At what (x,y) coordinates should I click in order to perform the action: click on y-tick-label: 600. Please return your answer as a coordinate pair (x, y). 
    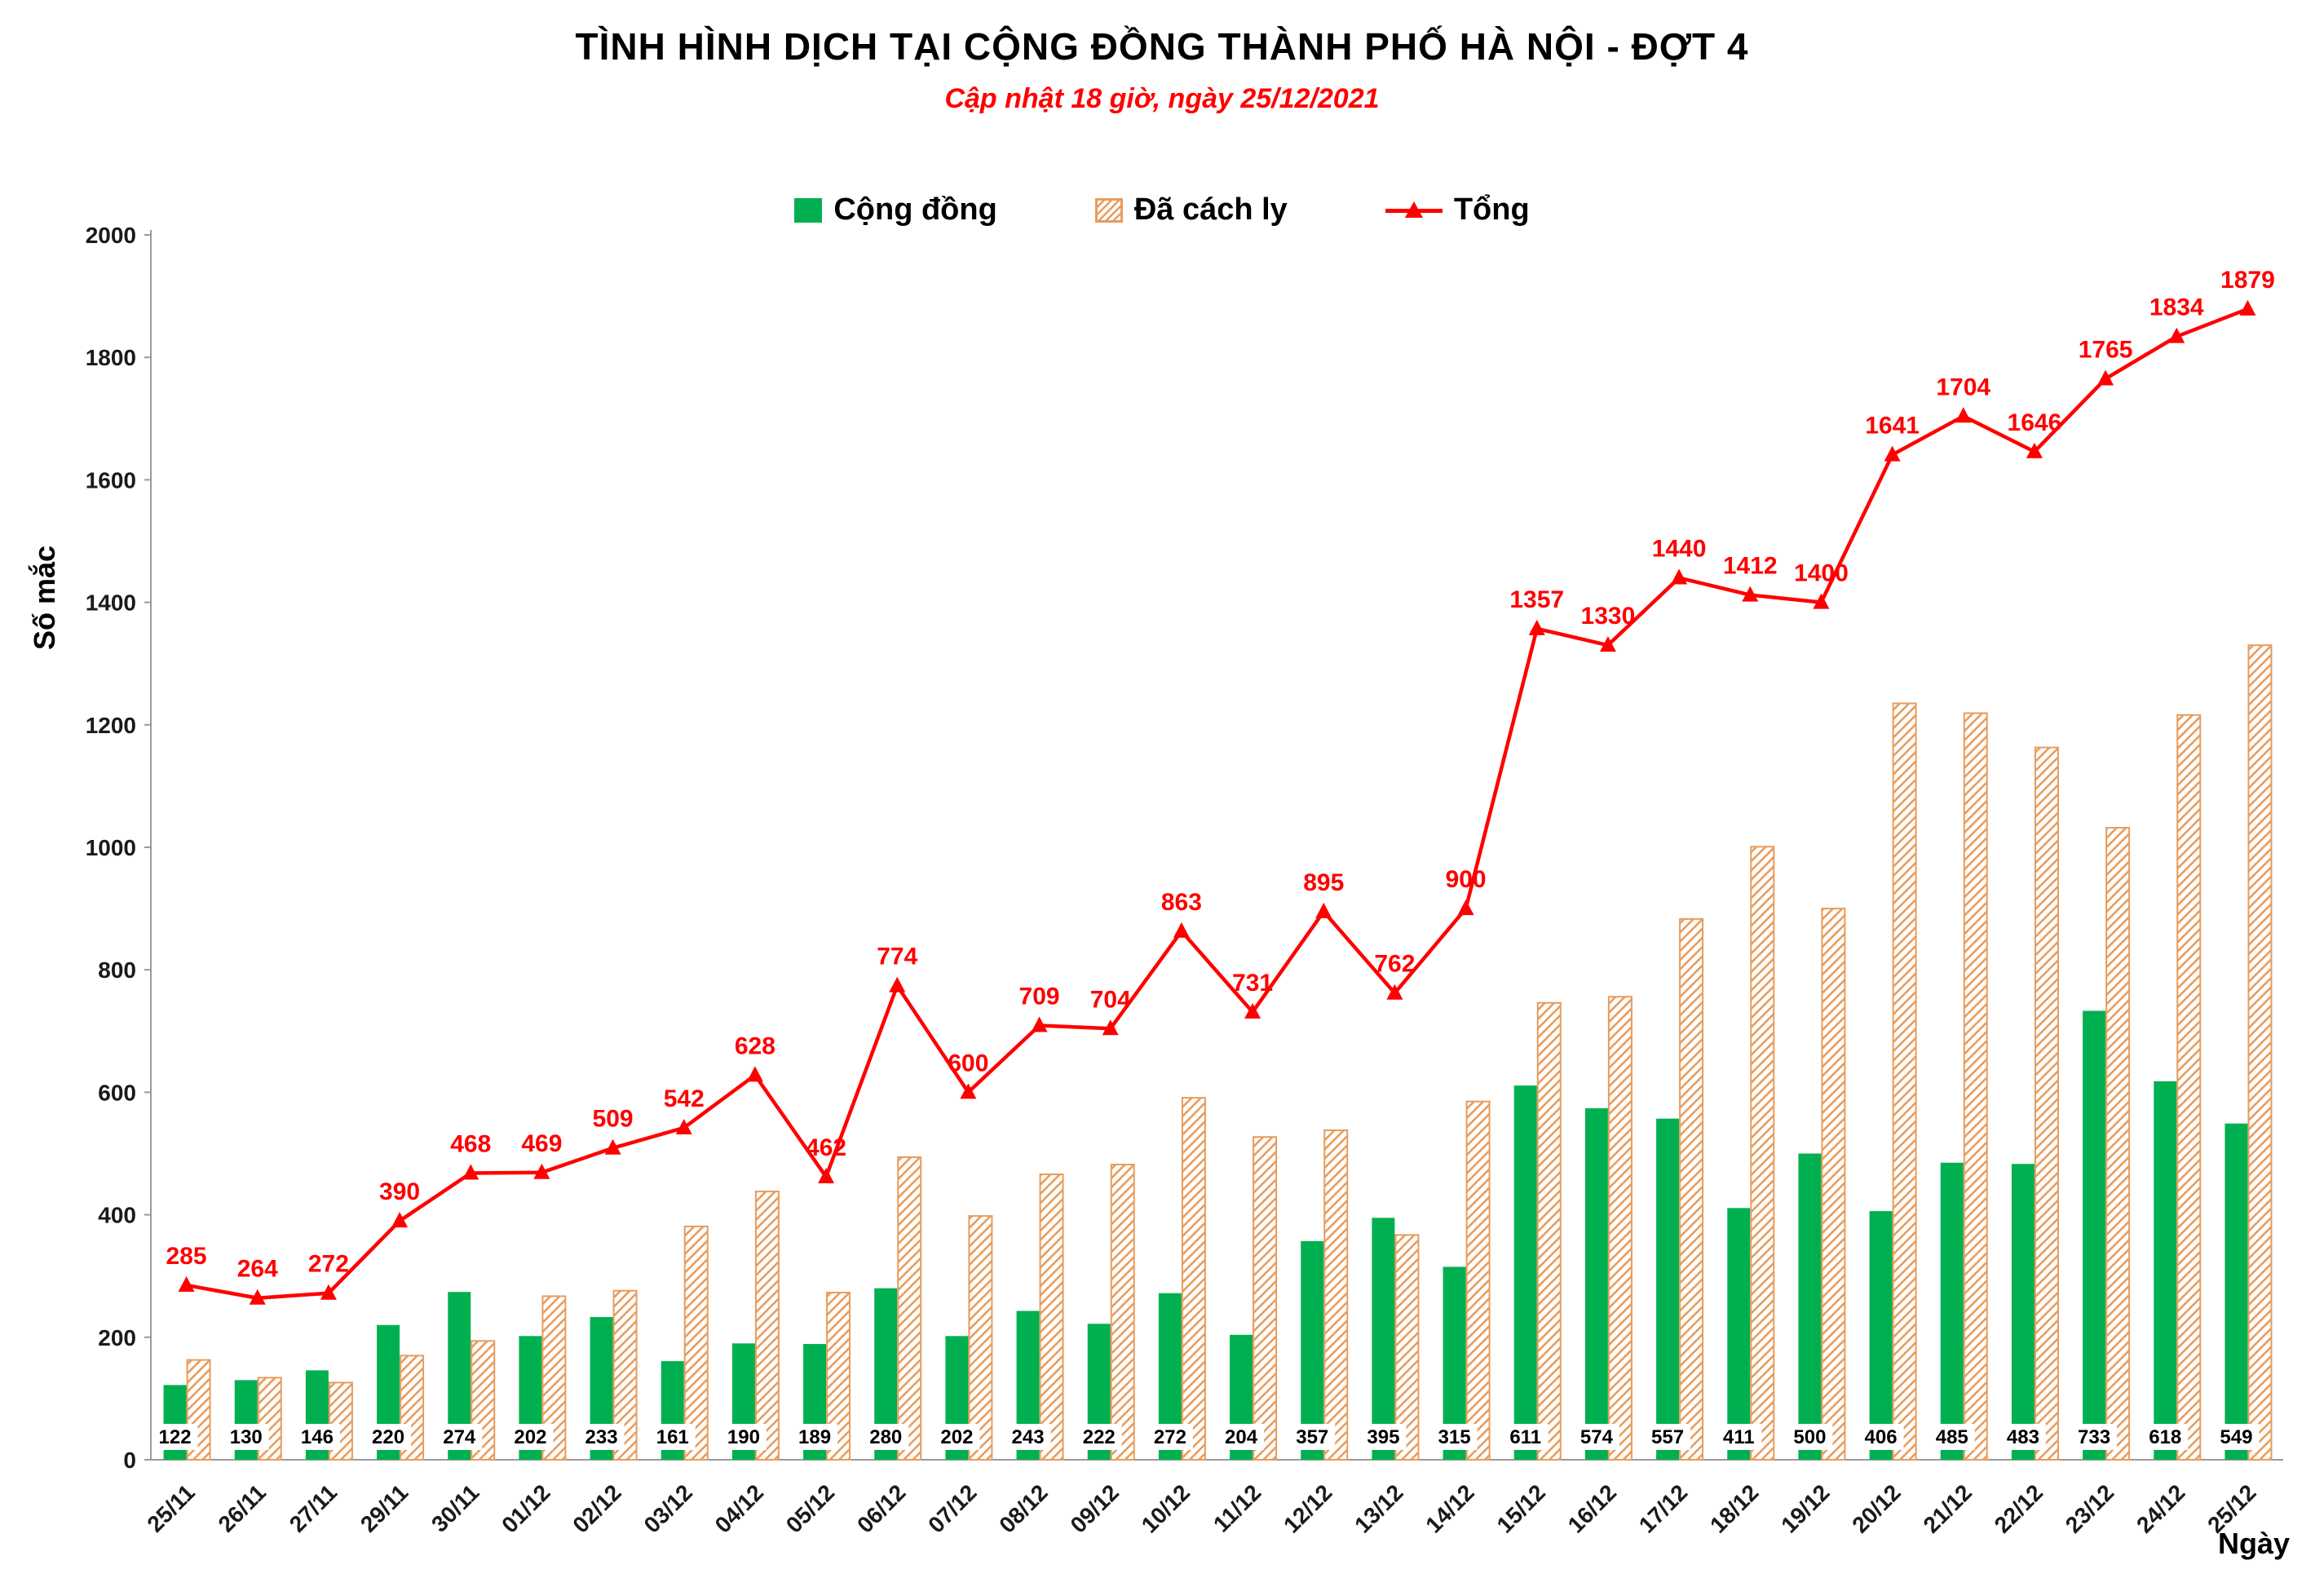
    Looking at the image, I should click on (117, 1092).